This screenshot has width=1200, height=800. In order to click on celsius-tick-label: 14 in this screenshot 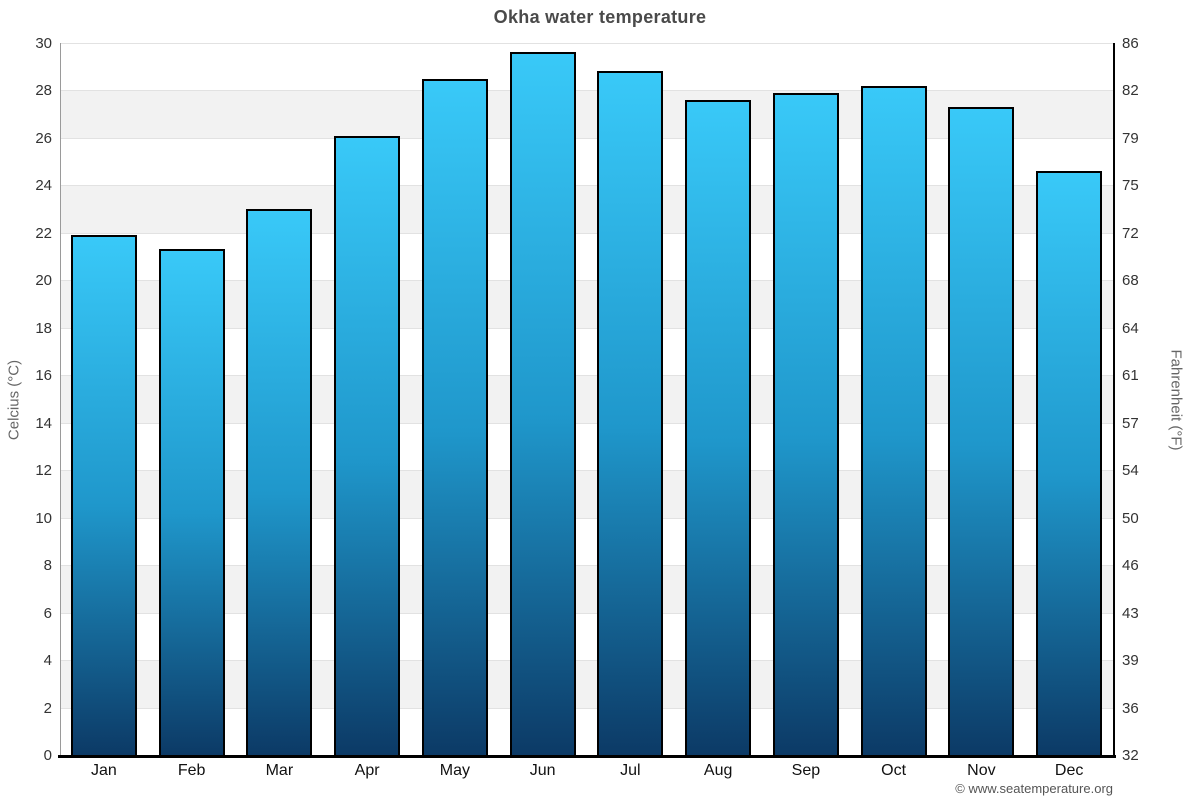, I will do `click(43, 423)`.